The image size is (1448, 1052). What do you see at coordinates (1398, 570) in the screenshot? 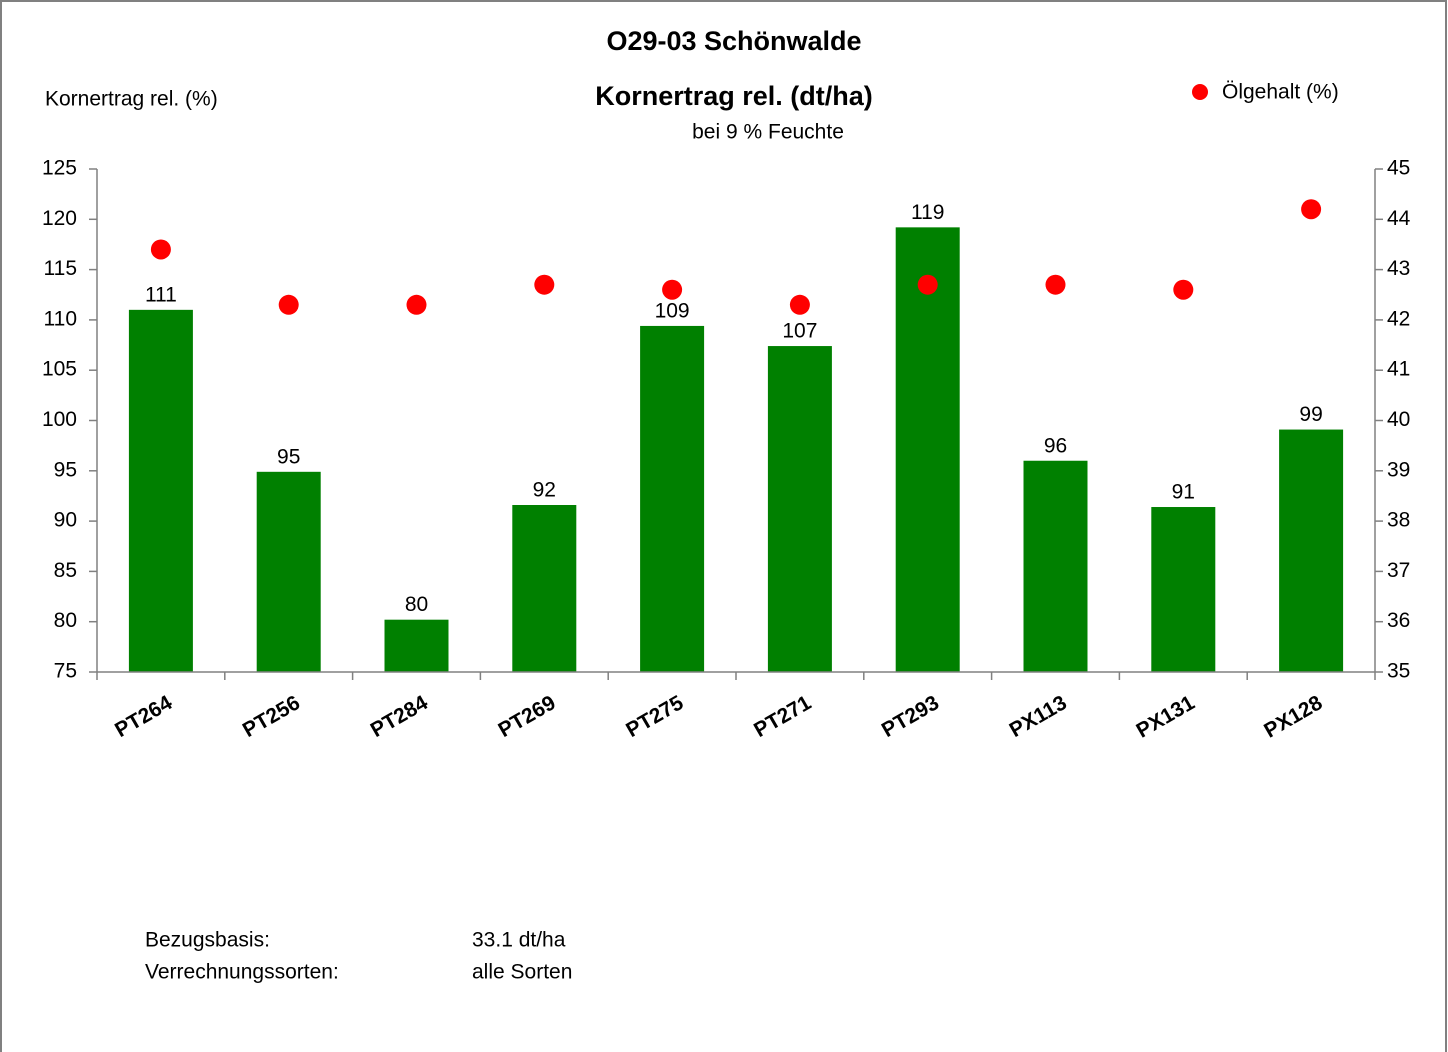
I see `y2-tick-label: 37` at bounding box center [1398, 570].